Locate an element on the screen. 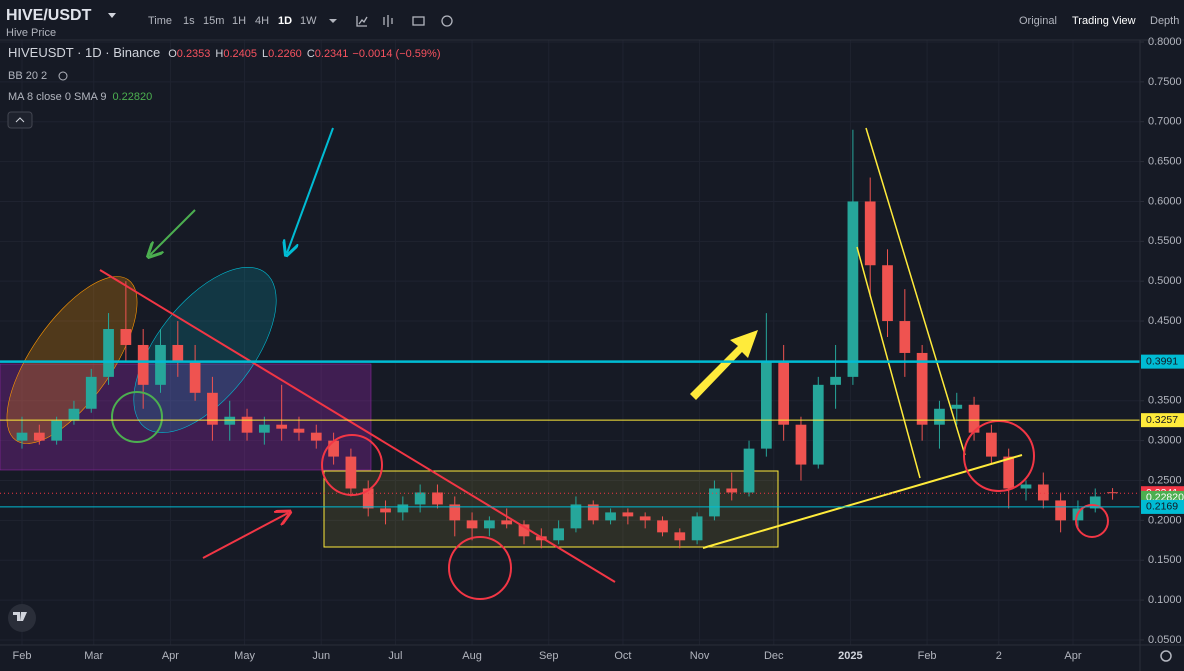 This screenshot has width=1184, height=671. blue-ellipse is located at coordinates (205, 350).